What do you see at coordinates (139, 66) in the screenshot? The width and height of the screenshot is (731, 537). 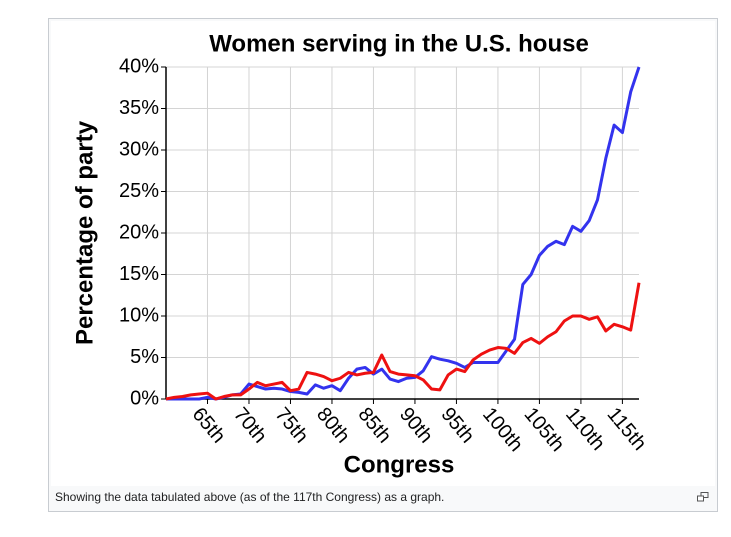 I see `y-tick-label: 40%` at bounding box center [139, 66].